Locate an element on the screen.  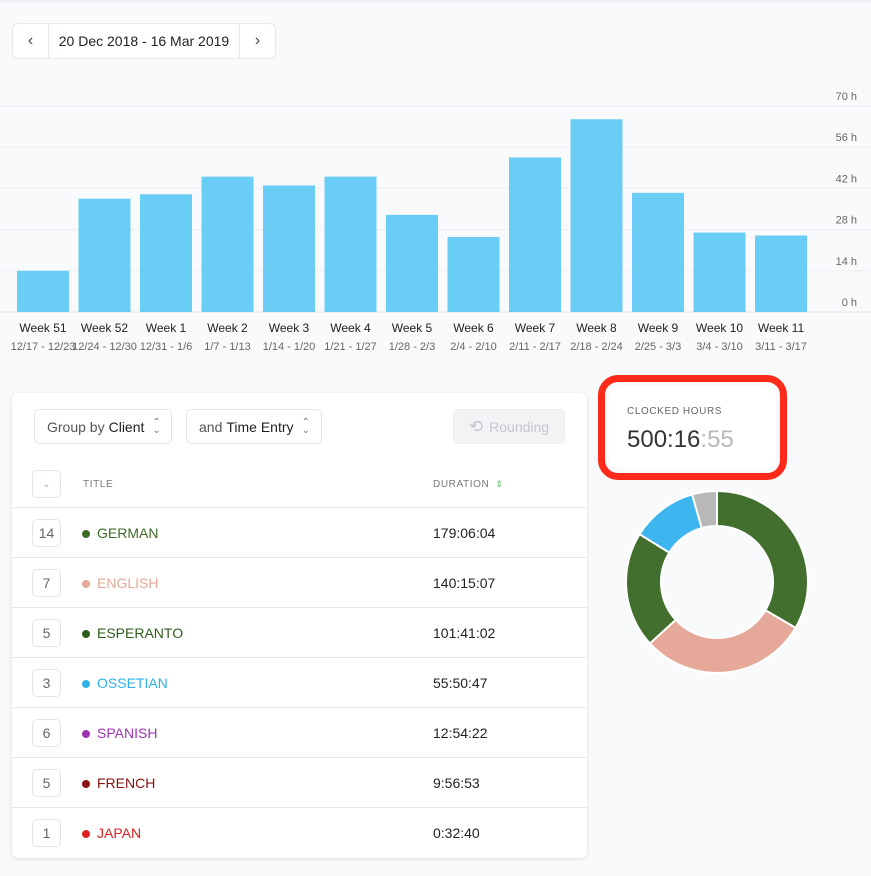
chevron-right-icon: › is located at coordinates (257, 40).